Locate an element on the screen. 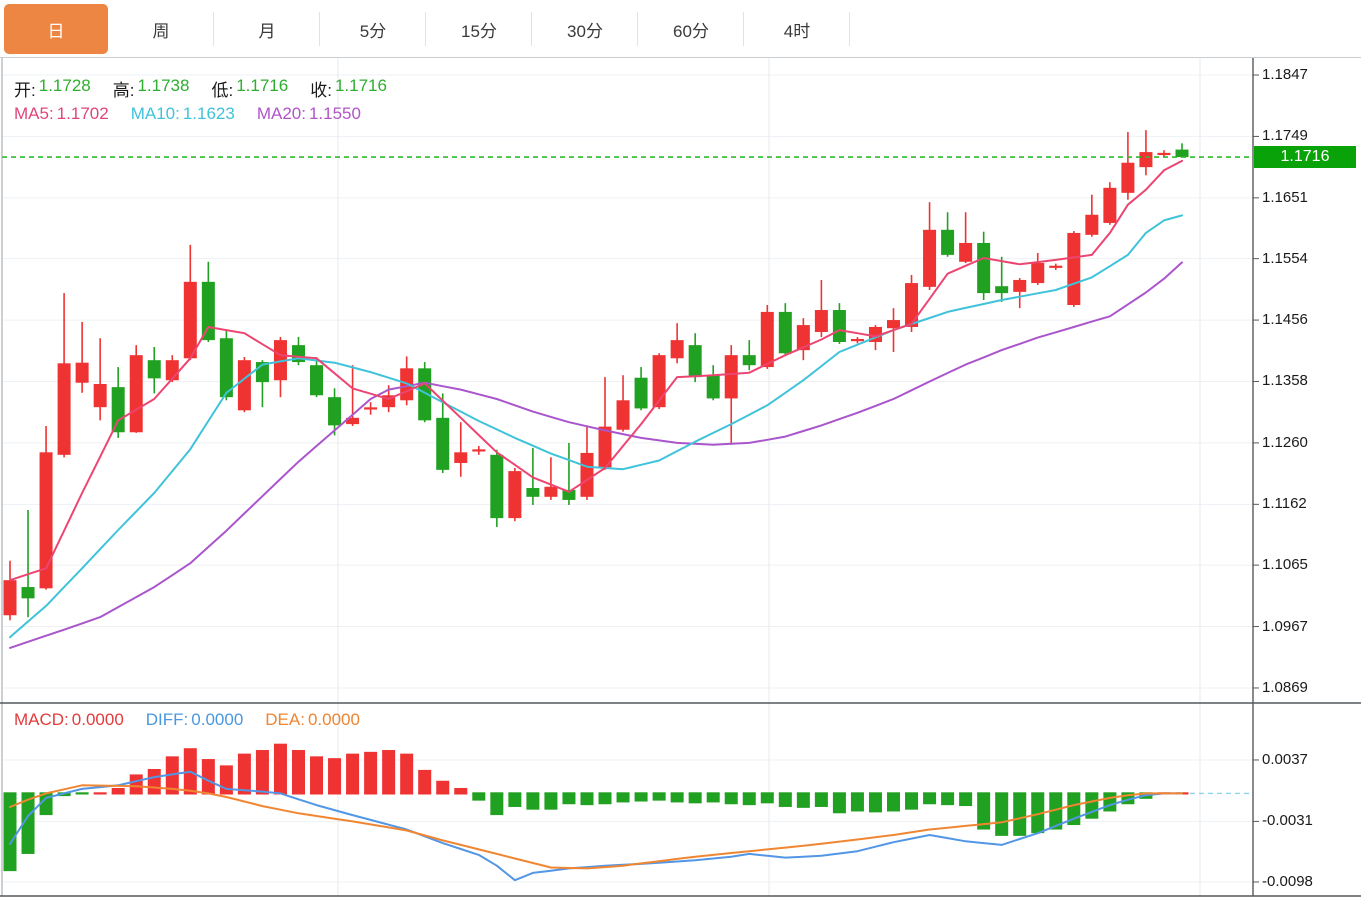 Image resolution: width=1361 pixels, height=900 pixels. ohlc-legend: 开: 1.1728 高: 1.1738 低: 1.1716 收: 1.1716 is located at coordinates (211, 88).